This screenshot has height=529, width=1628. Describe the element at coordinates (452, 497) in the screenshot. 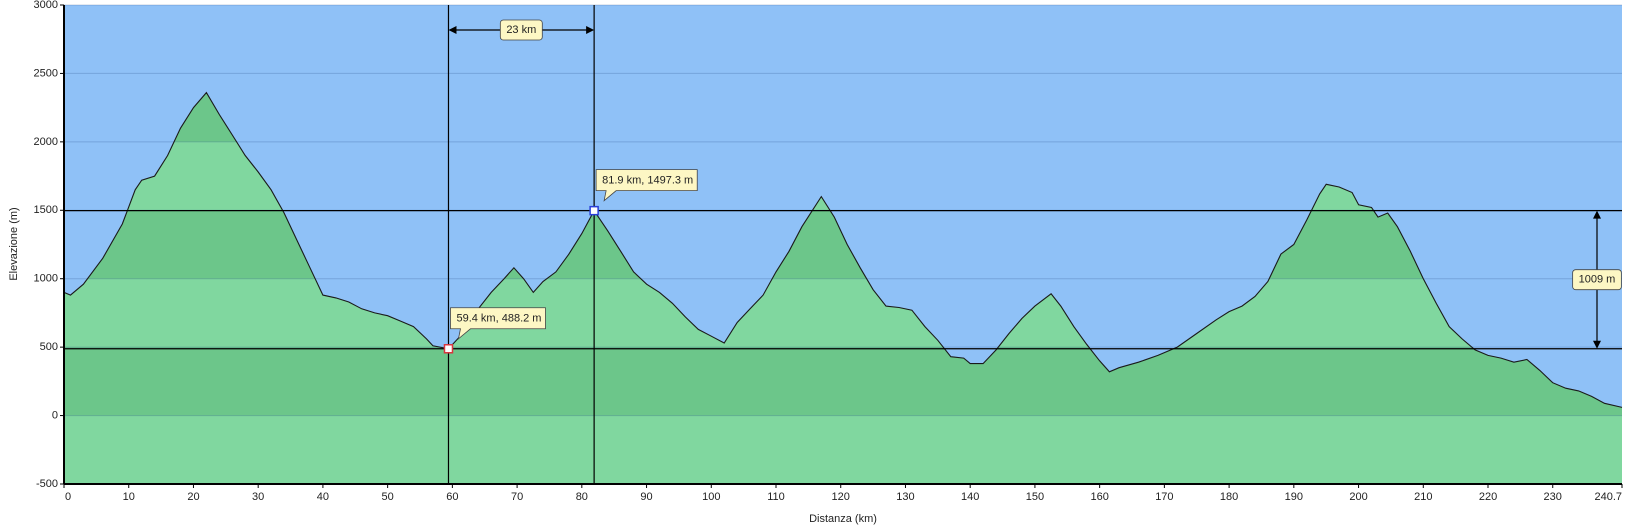

I see `x-tick-label: 60` at that location.